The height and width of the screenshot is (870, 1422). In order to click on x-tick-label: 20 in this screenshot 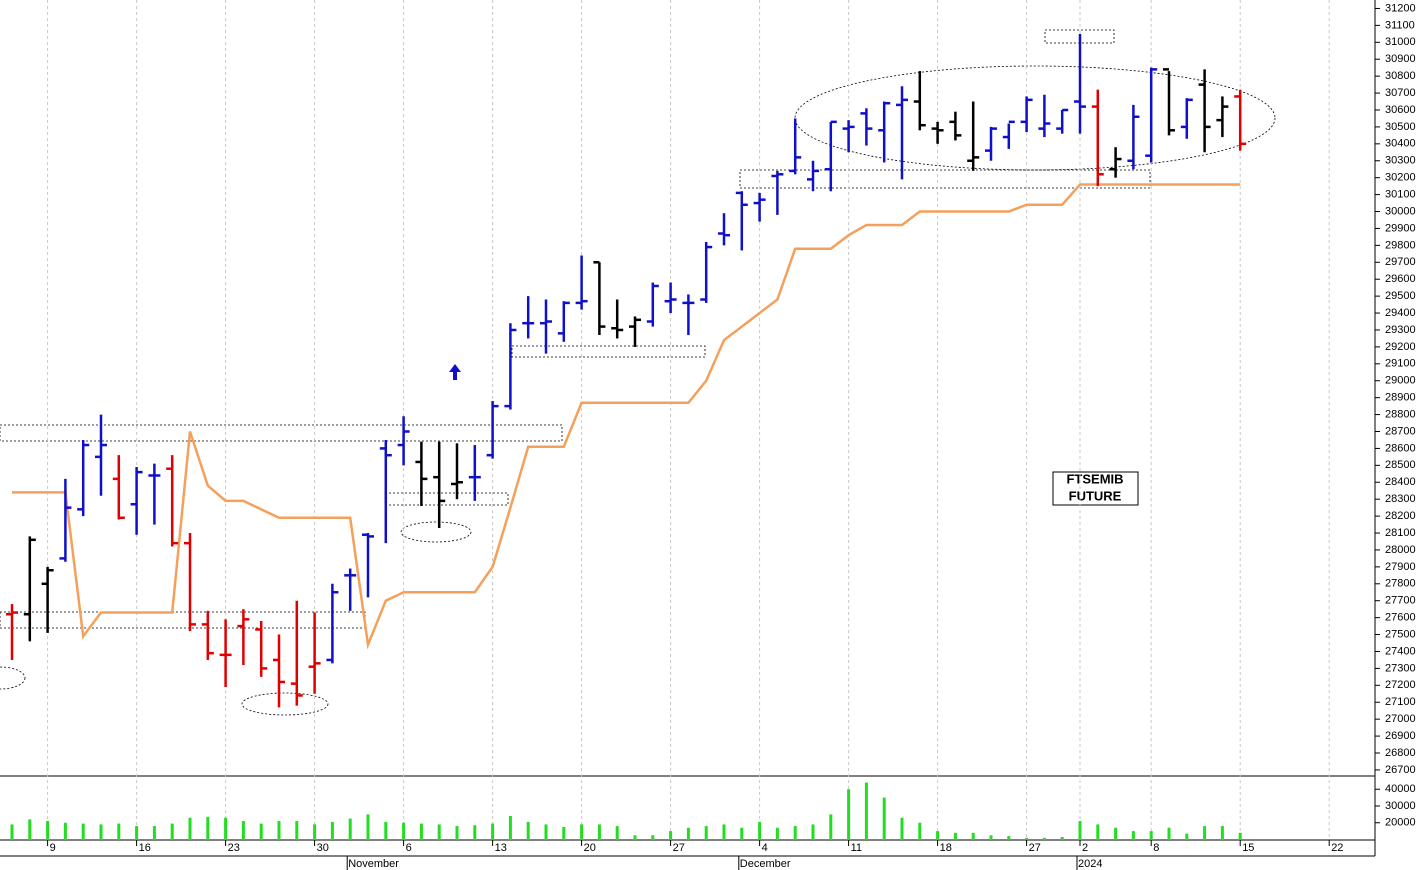, I will do `click(590, 848)`.